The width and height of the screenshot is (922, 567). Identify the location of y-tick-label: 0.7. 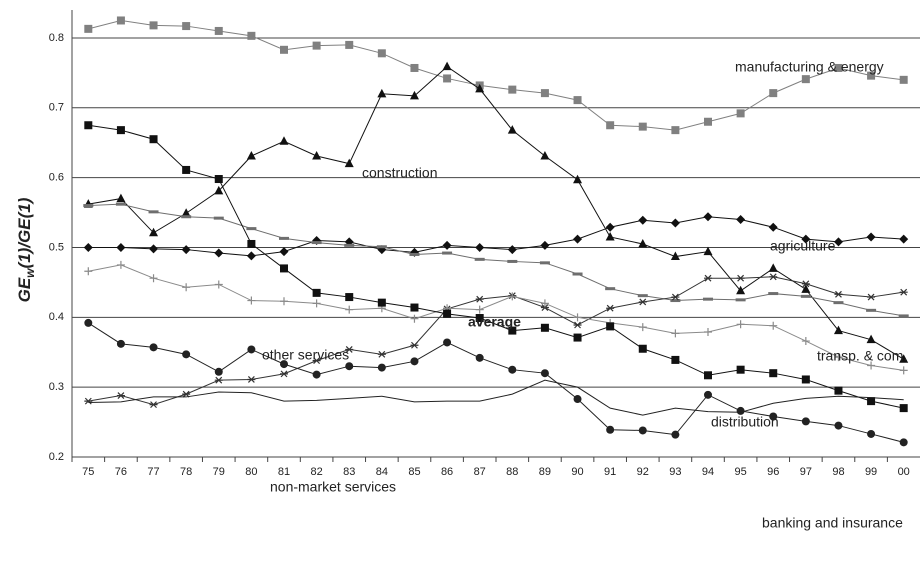
(56, 108).